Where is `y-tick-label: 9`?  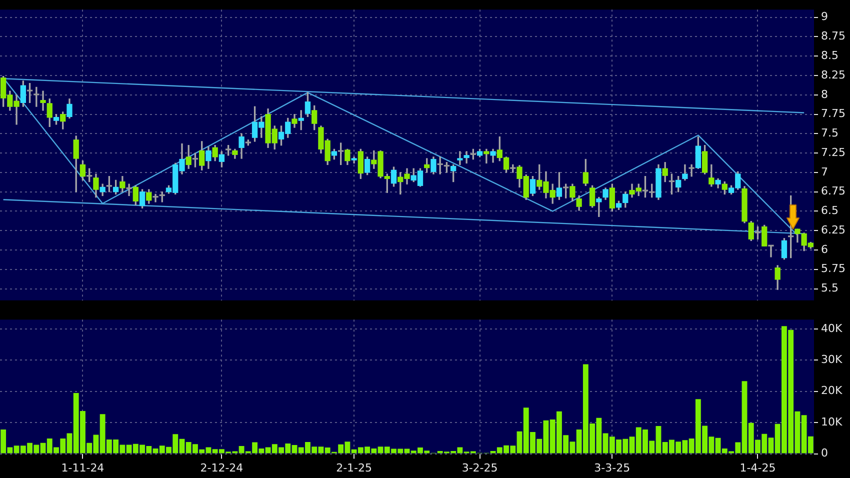
y-tick-label: 9 is located at coordinates (824, 17).